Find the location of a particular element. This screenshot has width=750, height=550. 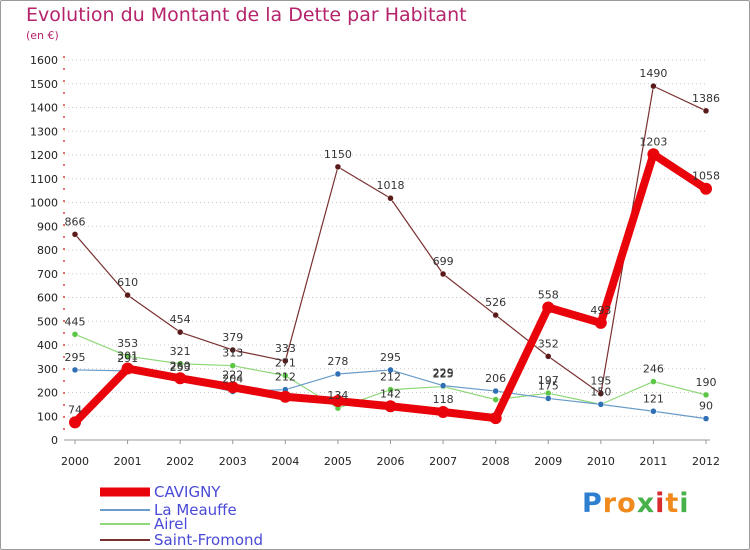

logo-letter: i is located at coordinates (660, 503).